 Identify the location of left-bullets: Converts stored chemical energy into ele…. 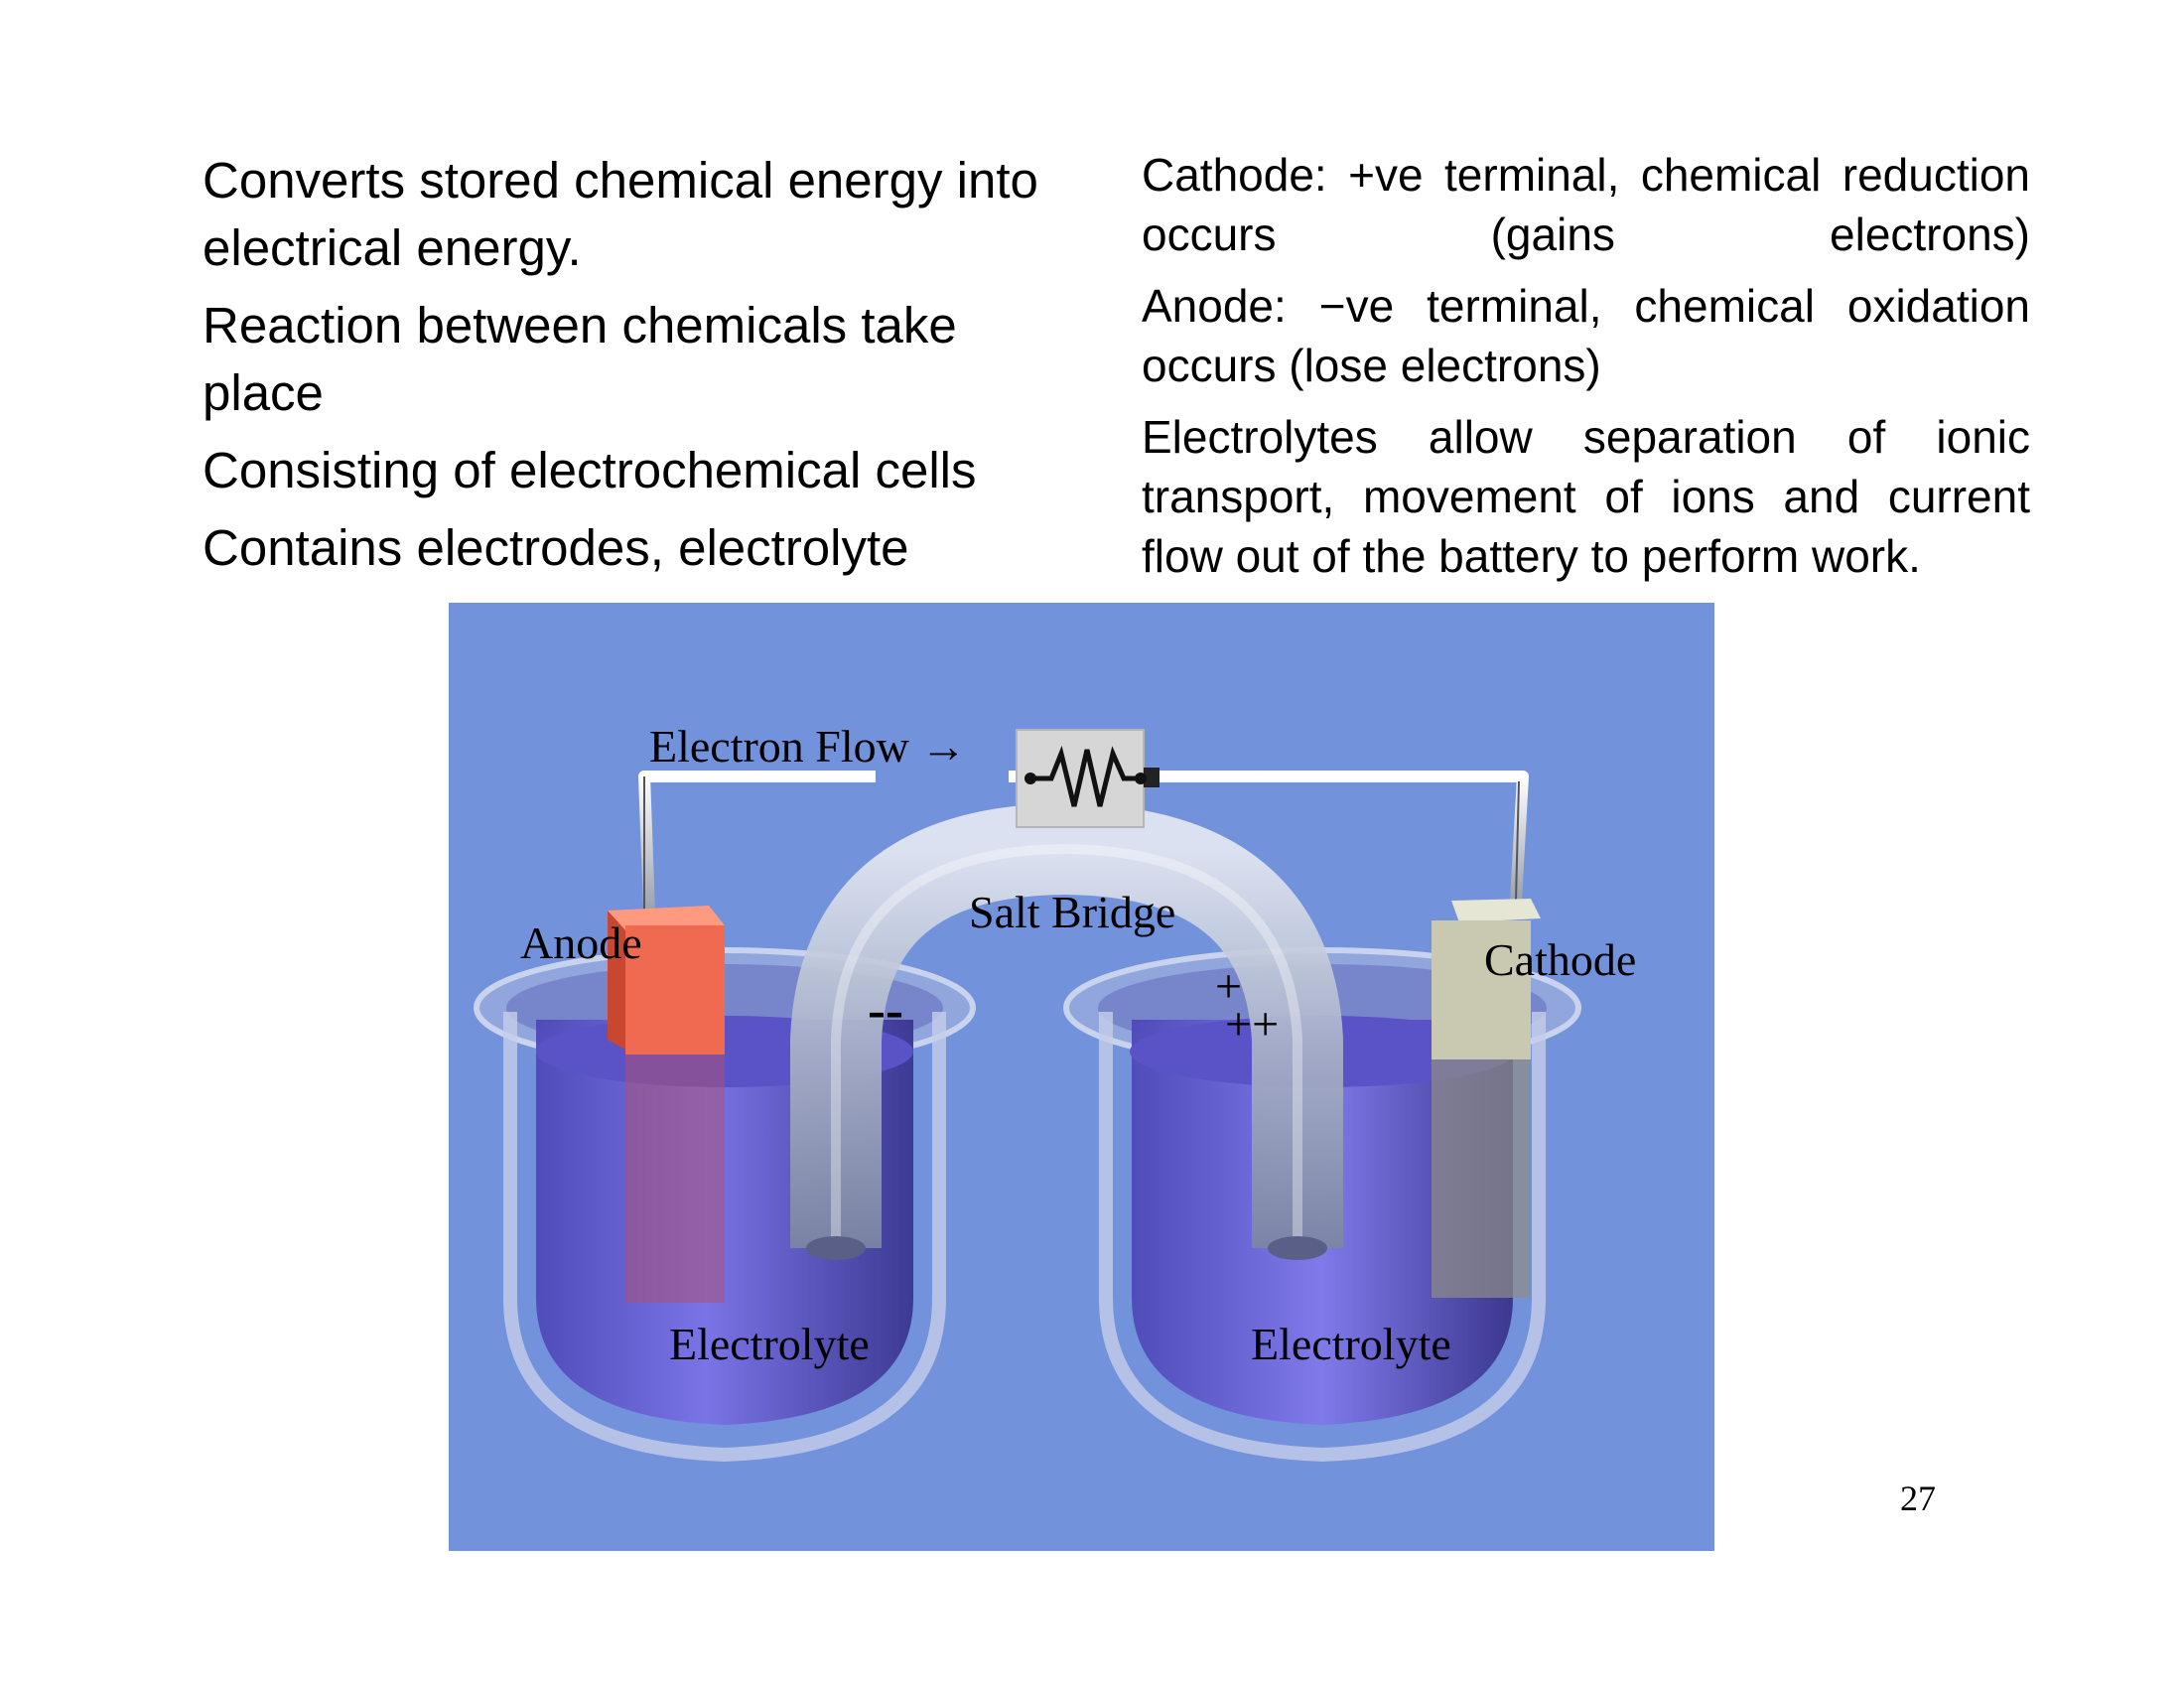
(639, 369).